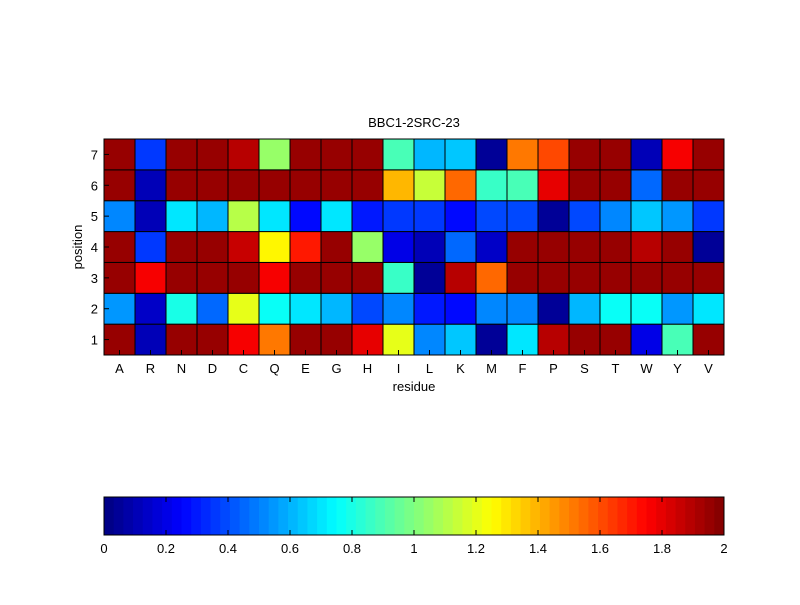 Image resolution: width=800 pixels, height=605 pixels. Describe the element at coordinates (290, 548) in the screenshot. I see `colorbar-tick-label: 0.6` at that location.